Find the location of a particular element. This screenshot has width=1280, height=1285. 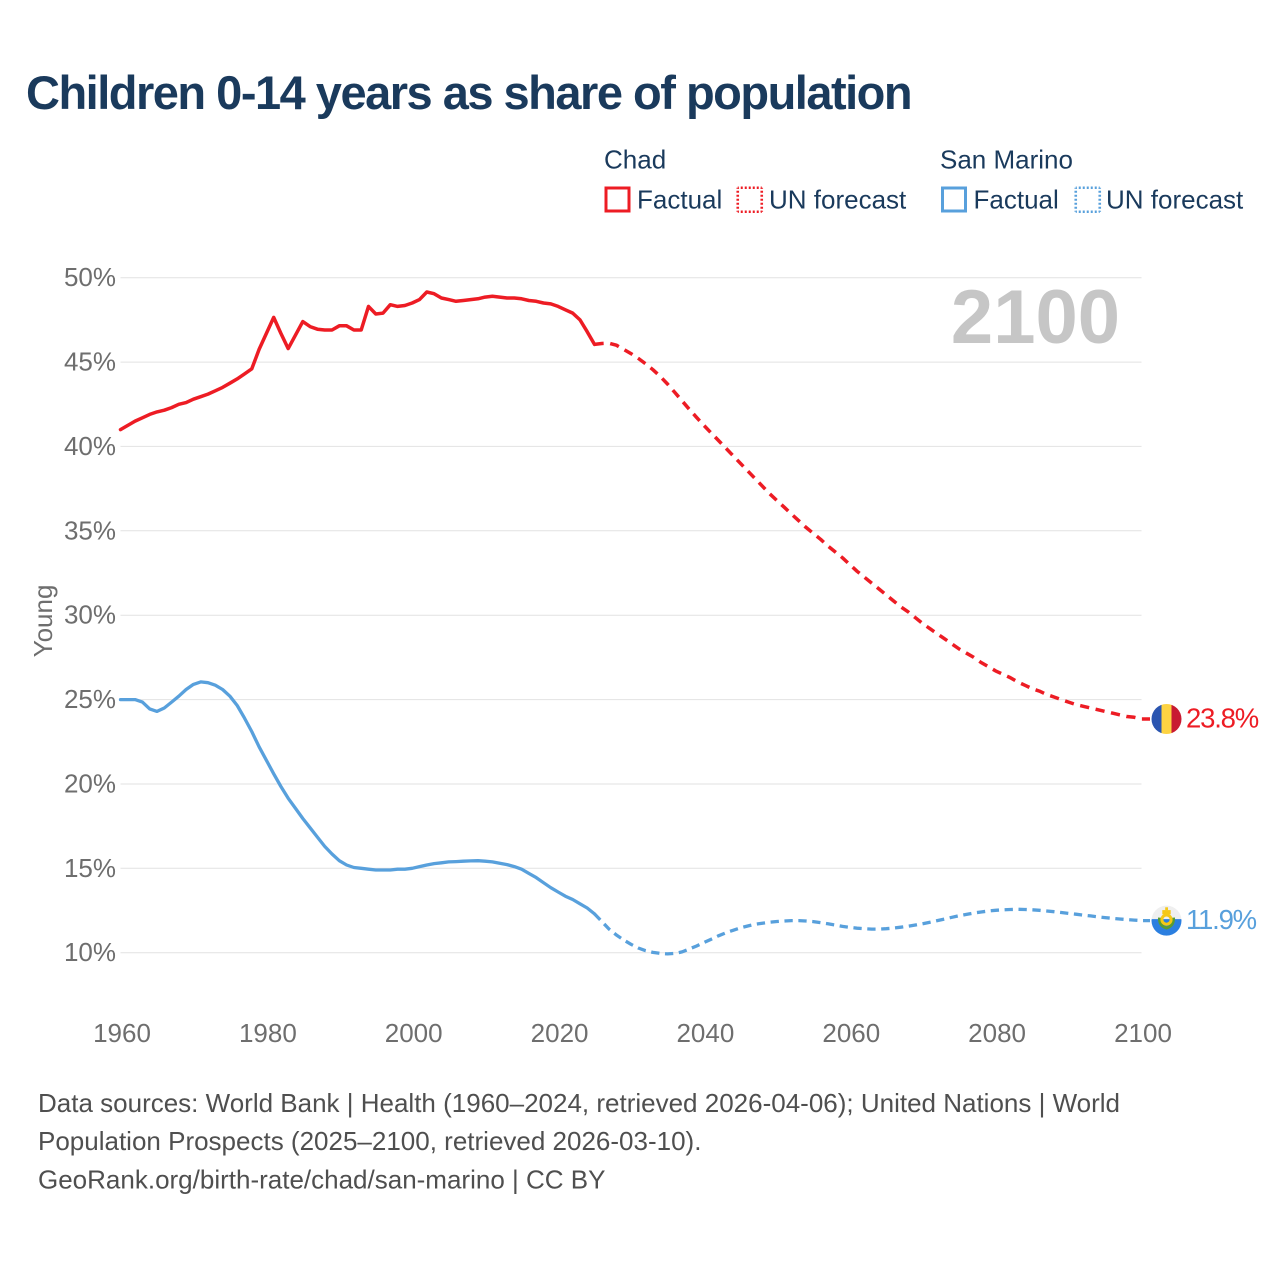

svg-text: Chad is located at coordinates (635, 160).